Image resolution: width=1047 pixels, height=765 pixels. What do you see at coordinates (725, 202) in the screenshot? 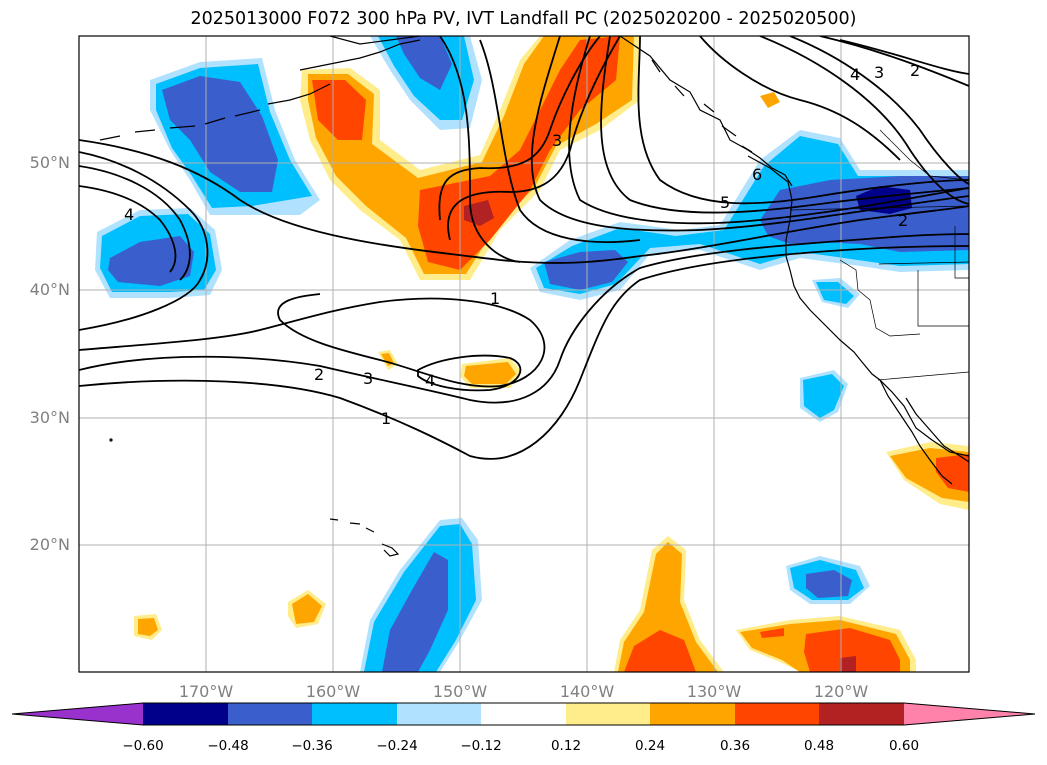
I see `contour-label: 5` at bounding box center [725, 202].